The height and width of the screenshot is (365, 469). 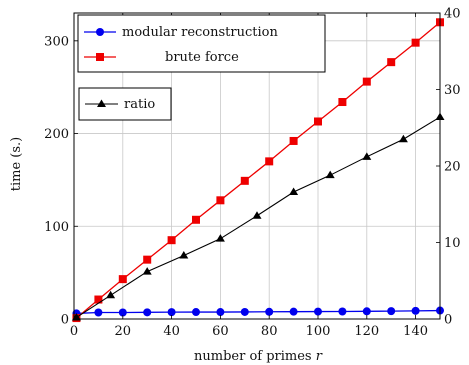 I want to click on x-tick-label: 20, so click(x=123, y=331).